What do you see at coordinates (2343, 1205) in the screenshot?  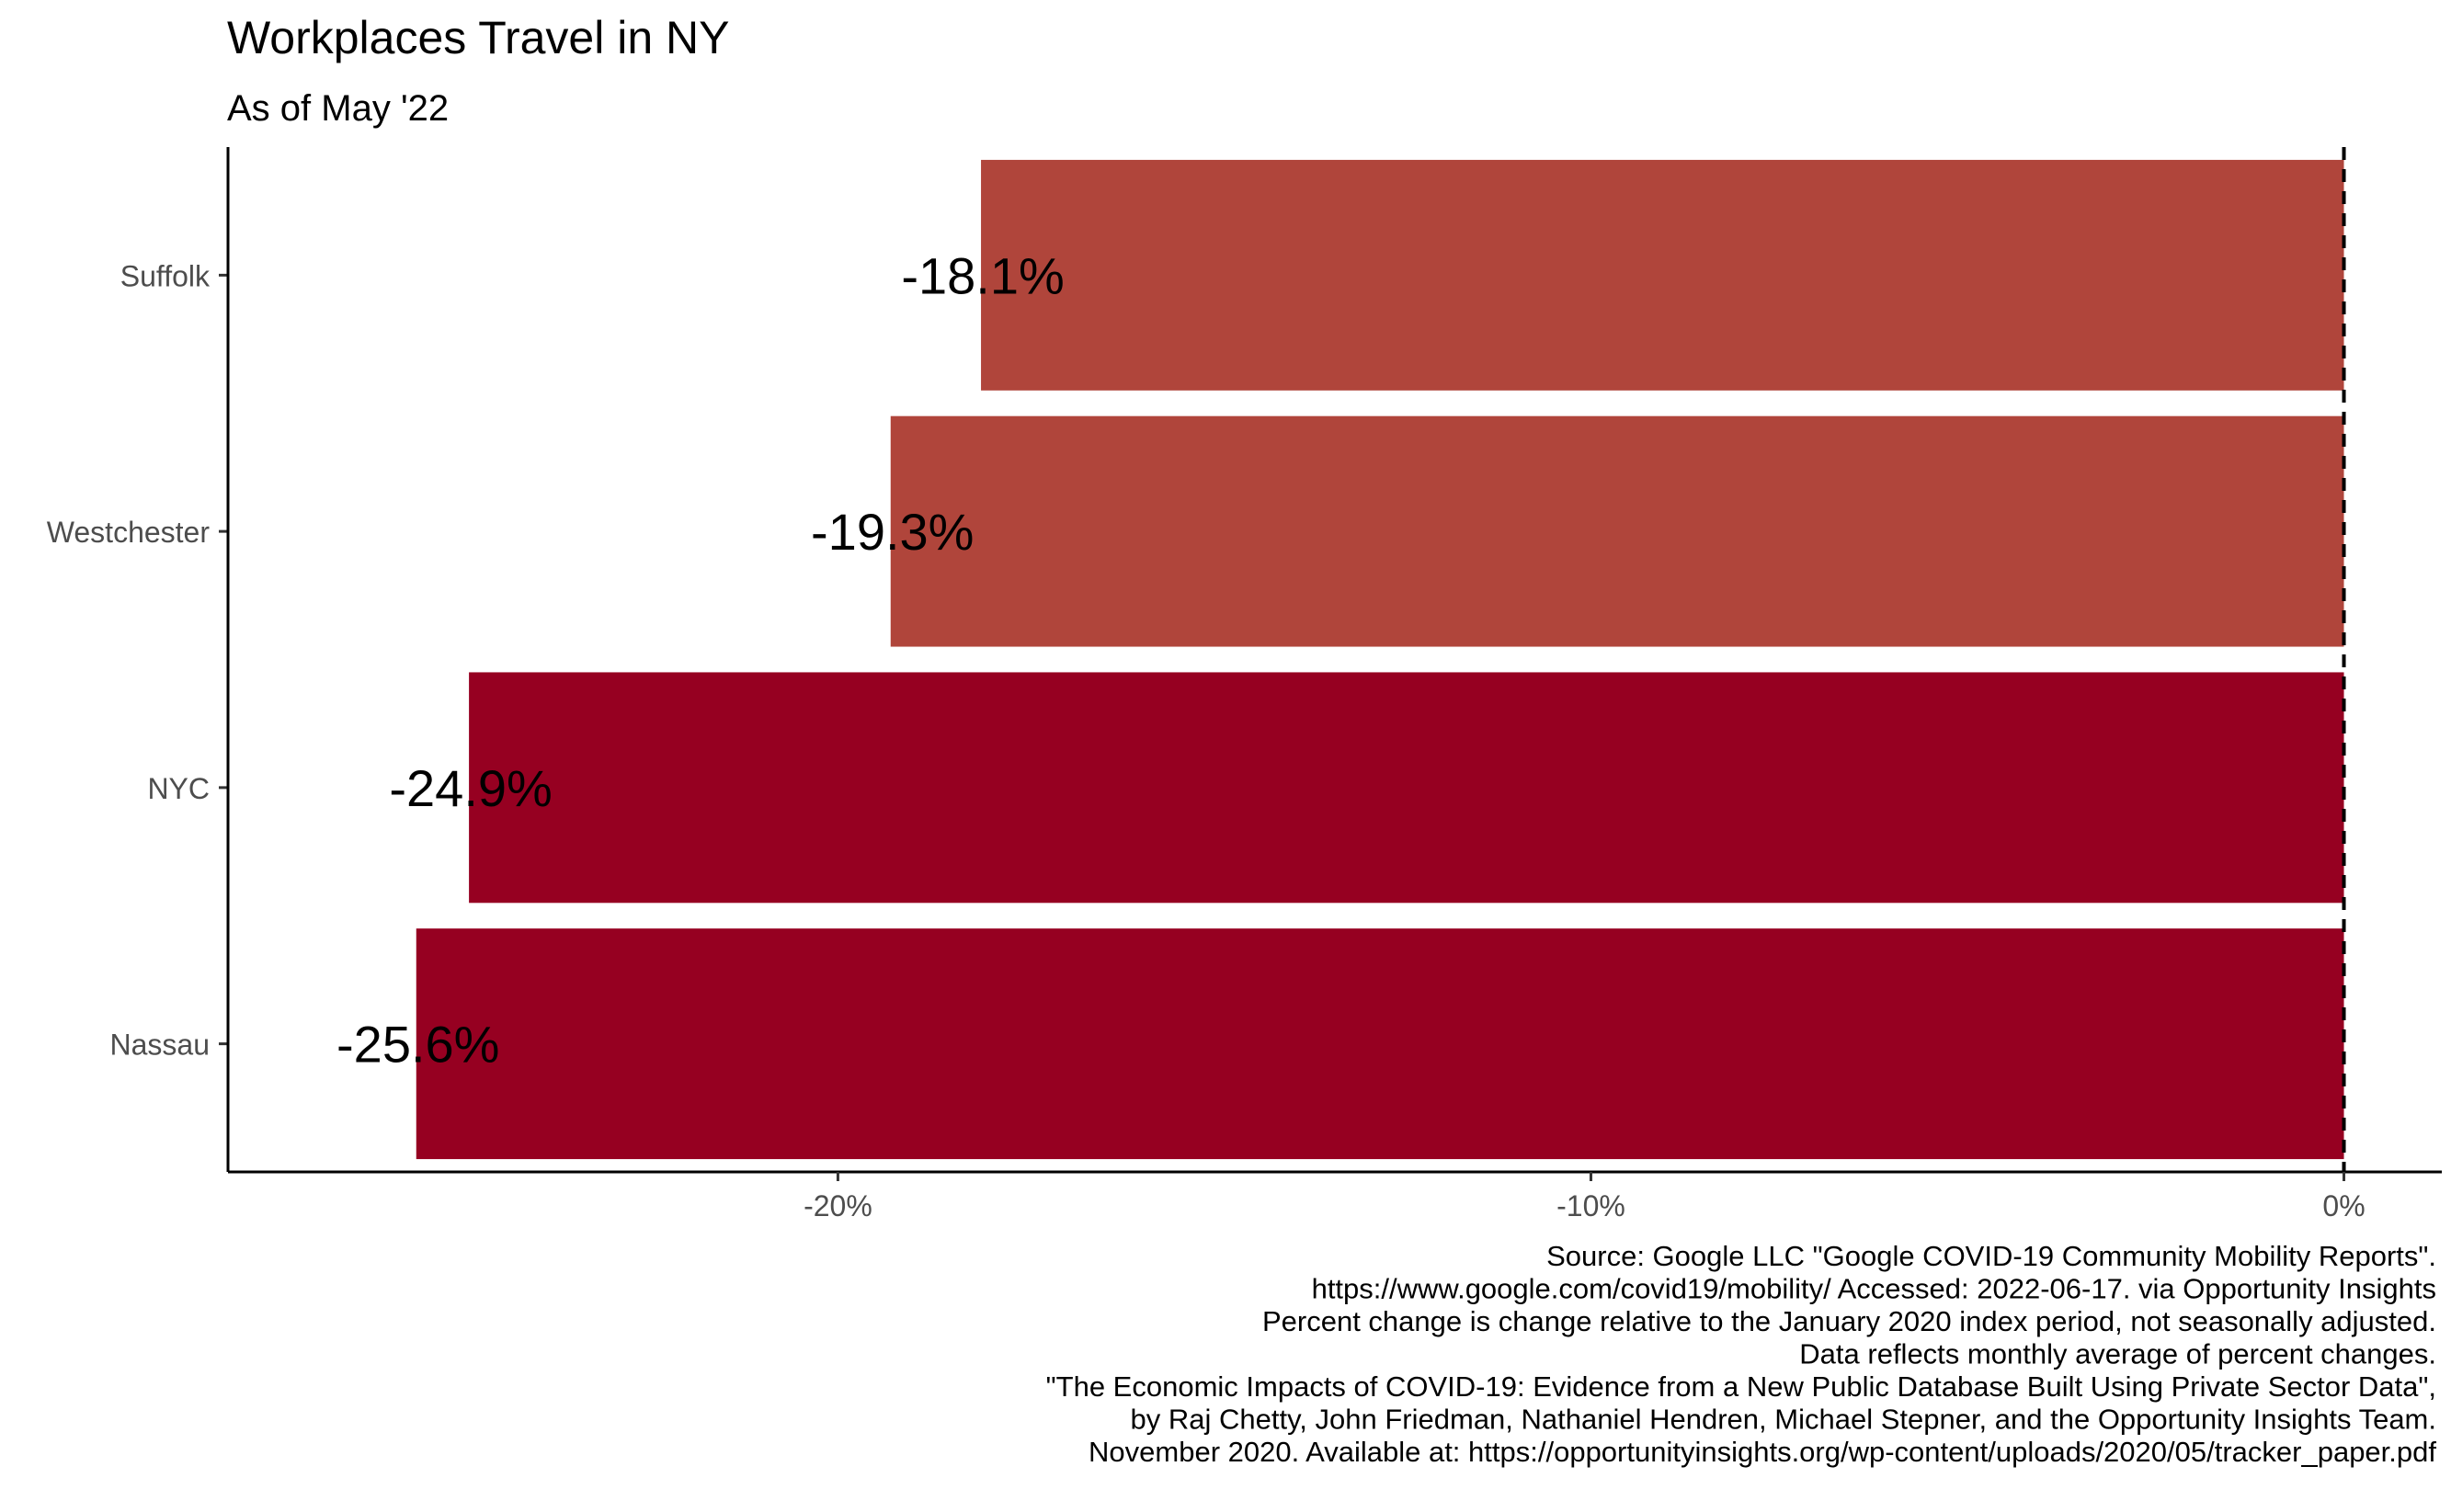 I see `x-tick-label: 0%` at bounding box center [2343, 1205].